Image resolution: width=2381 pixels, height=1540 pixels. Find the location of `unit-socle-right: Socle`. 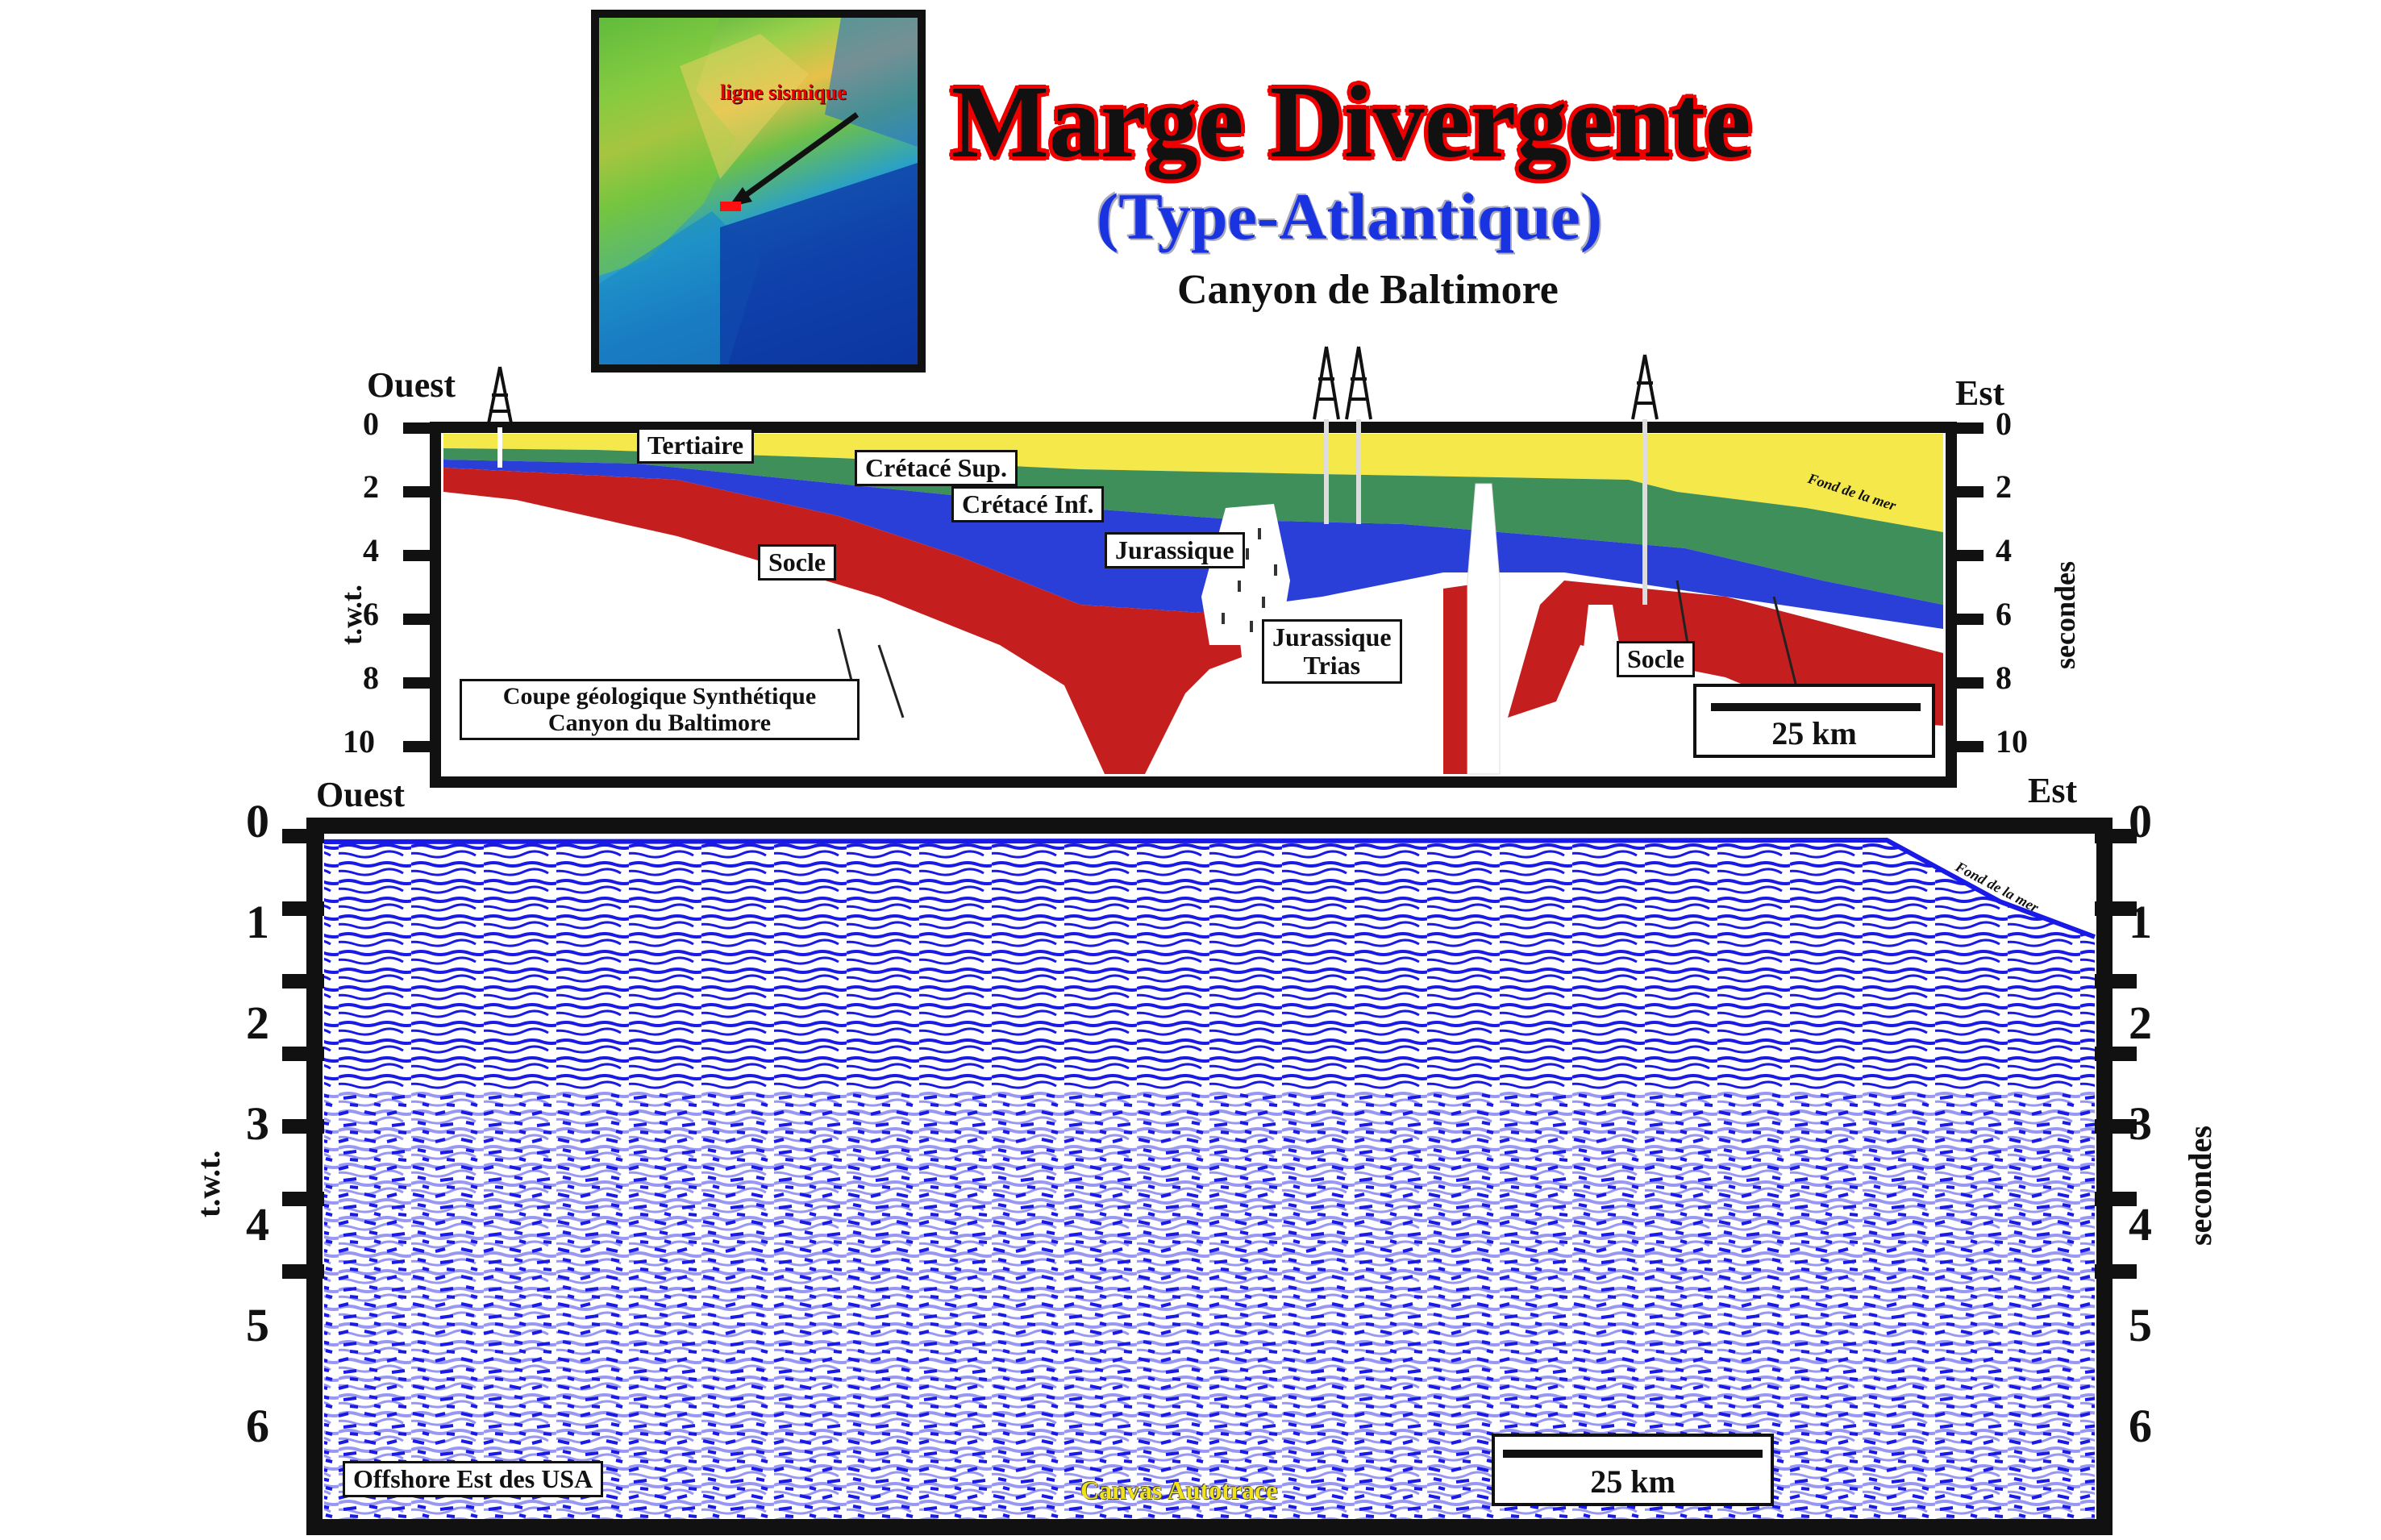

unit-socle-right: Socle is located at coordinates (1657, 659).